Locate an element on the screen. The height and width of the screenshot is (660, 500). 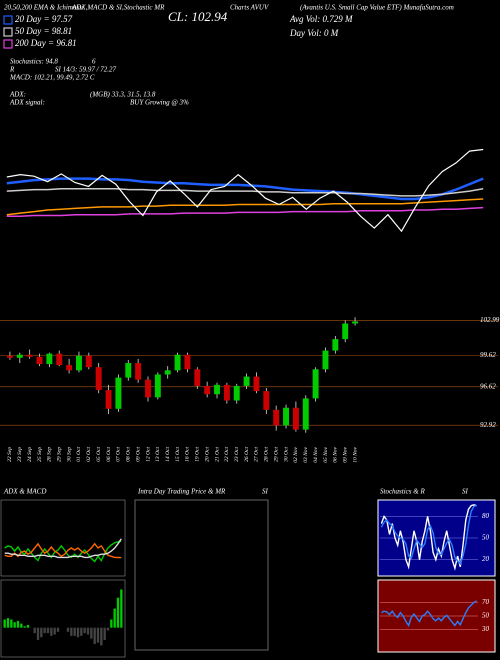
intraday-panel is located at coordinates (201, 575).